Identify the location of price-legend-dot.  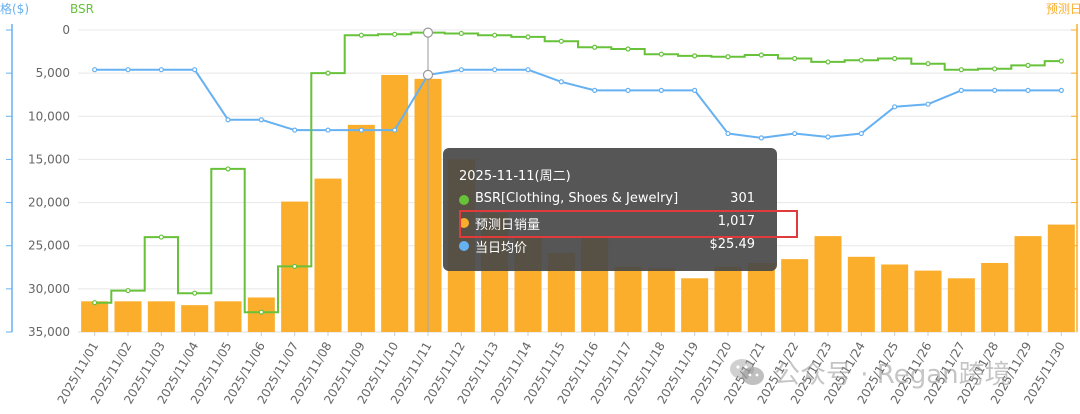
(464, 246).